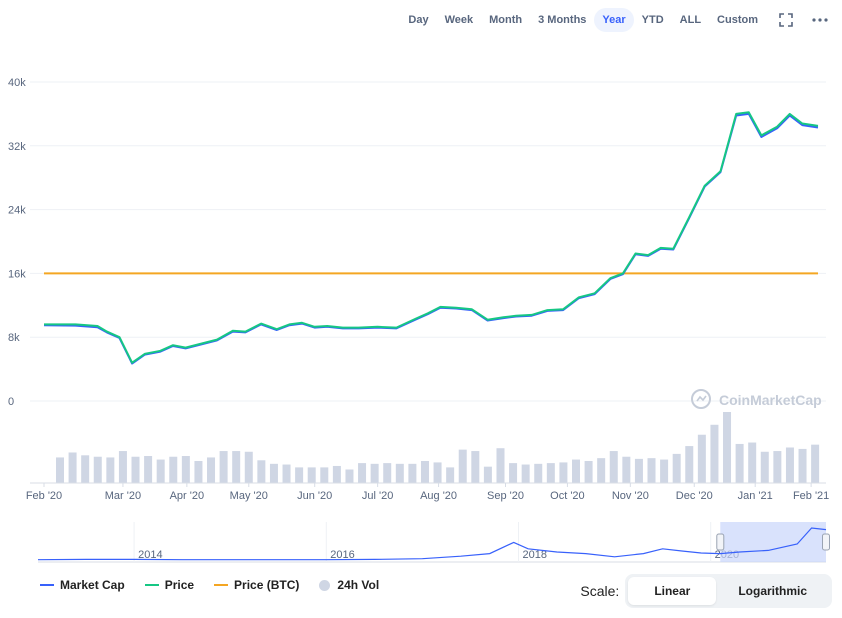 This screenshot has width=842, height=618. I want to click on range-all-button: ALL, so click(690, 20).